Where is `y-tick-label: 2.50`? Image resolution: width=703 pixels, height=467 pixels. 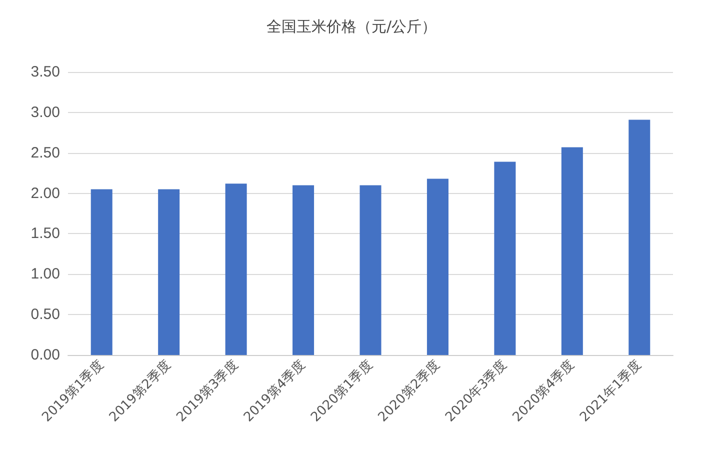 y-tick-label: 2.50 is located at coordinates (45, 153).